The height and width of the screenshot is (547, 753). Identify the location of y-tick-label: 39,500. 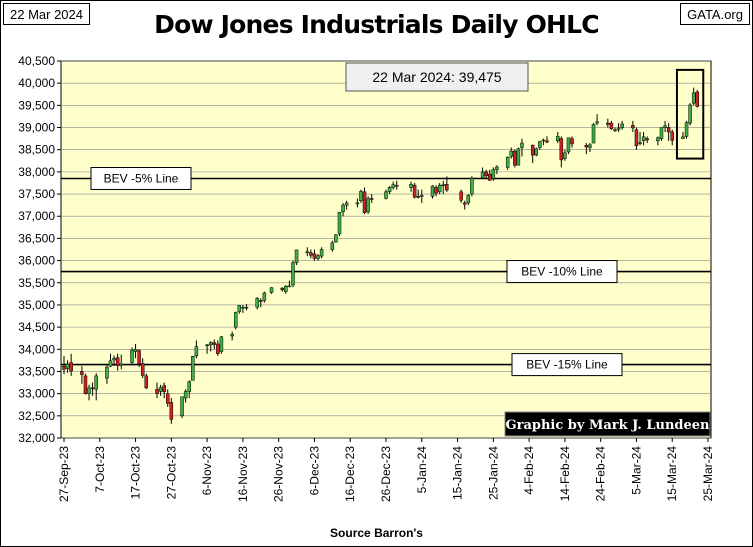
(36, 105).